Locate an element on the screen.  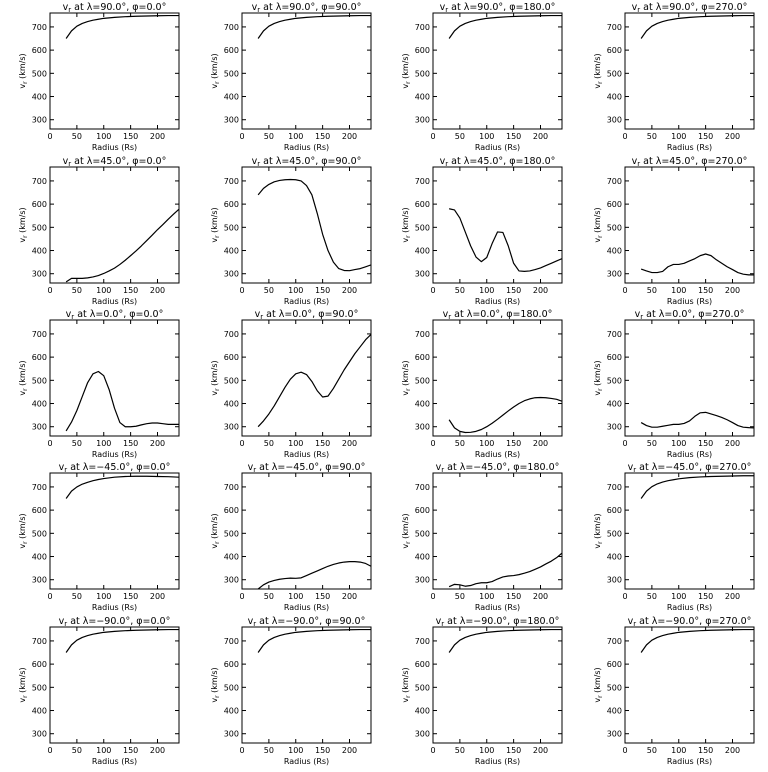
panel-title: vr at λ=90.0°, φ=0.0° is located at coordinates (115, 8).